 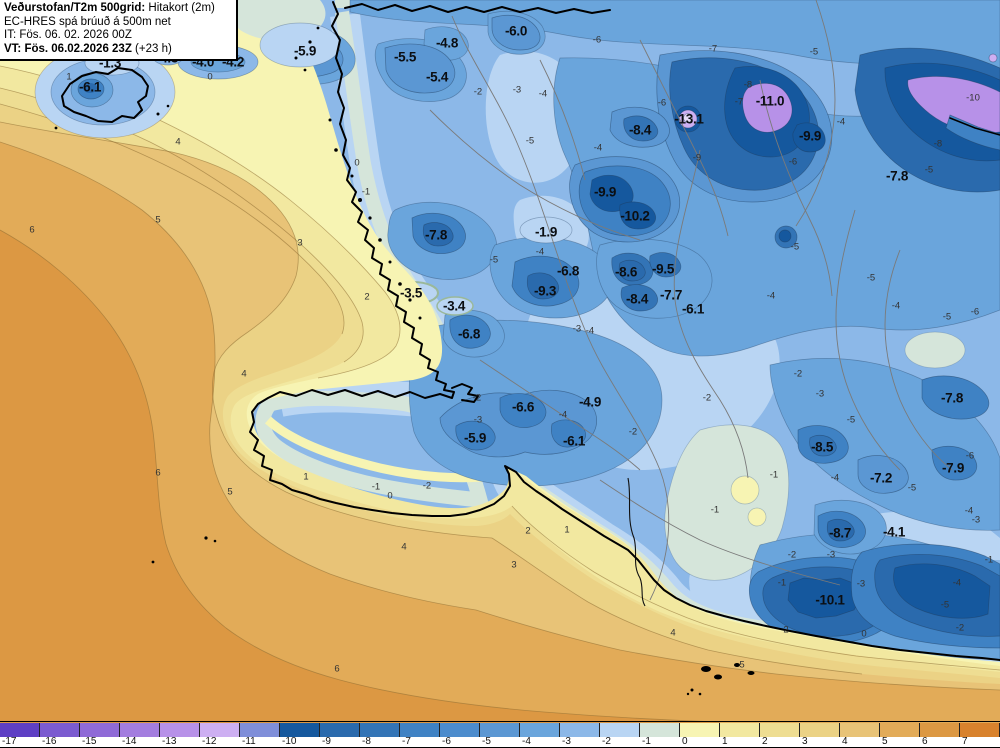 I want to click on map-title: Veðurstofan/T2m 500grid: Hitakort (2m), so click(x=109, y=8).